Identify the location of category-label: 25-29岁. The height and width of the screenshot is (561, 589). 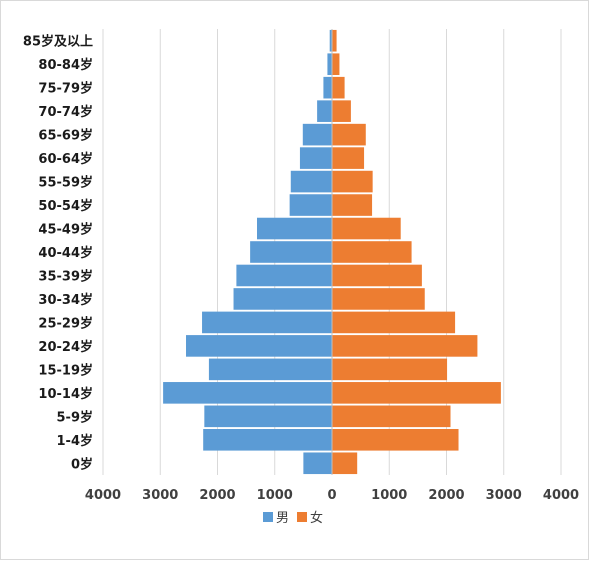
(65, 323).